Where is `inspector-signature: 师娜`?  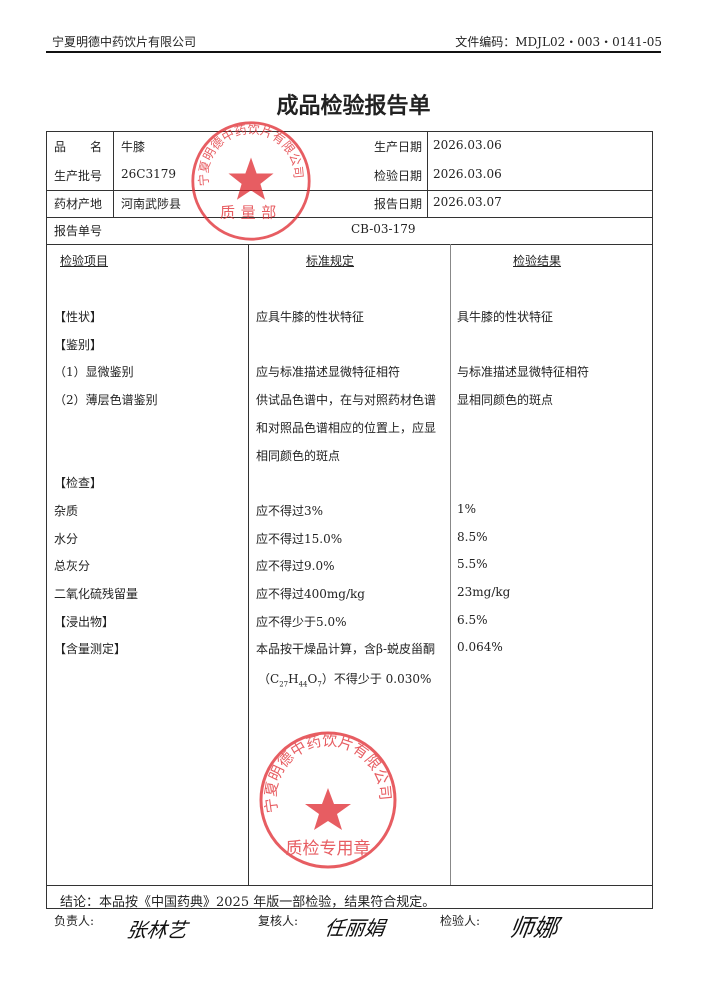
inspector-signature: 师娜 is located at coordinates (533, 928).